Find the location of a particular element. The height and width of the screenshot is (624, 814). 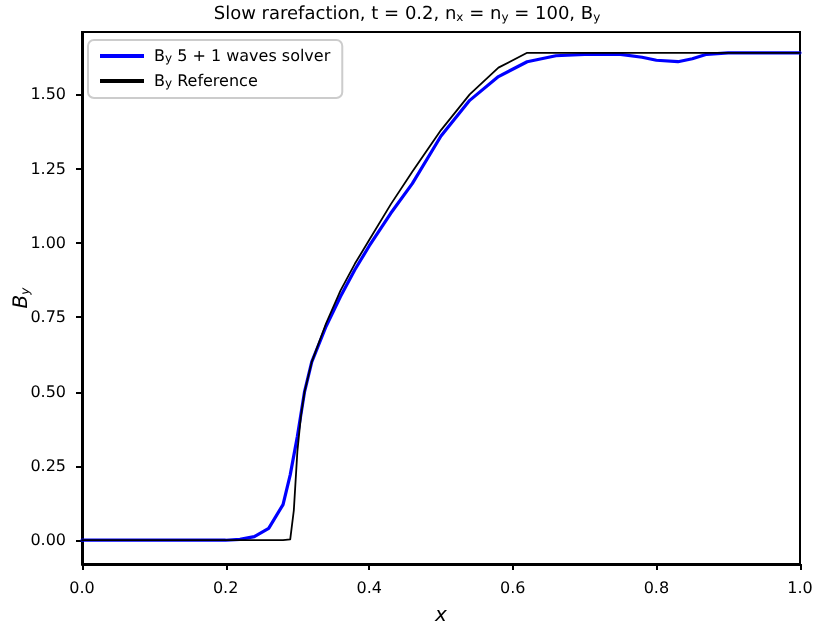

x-tick-label: 0.2 is located at coordinates (225, 588).